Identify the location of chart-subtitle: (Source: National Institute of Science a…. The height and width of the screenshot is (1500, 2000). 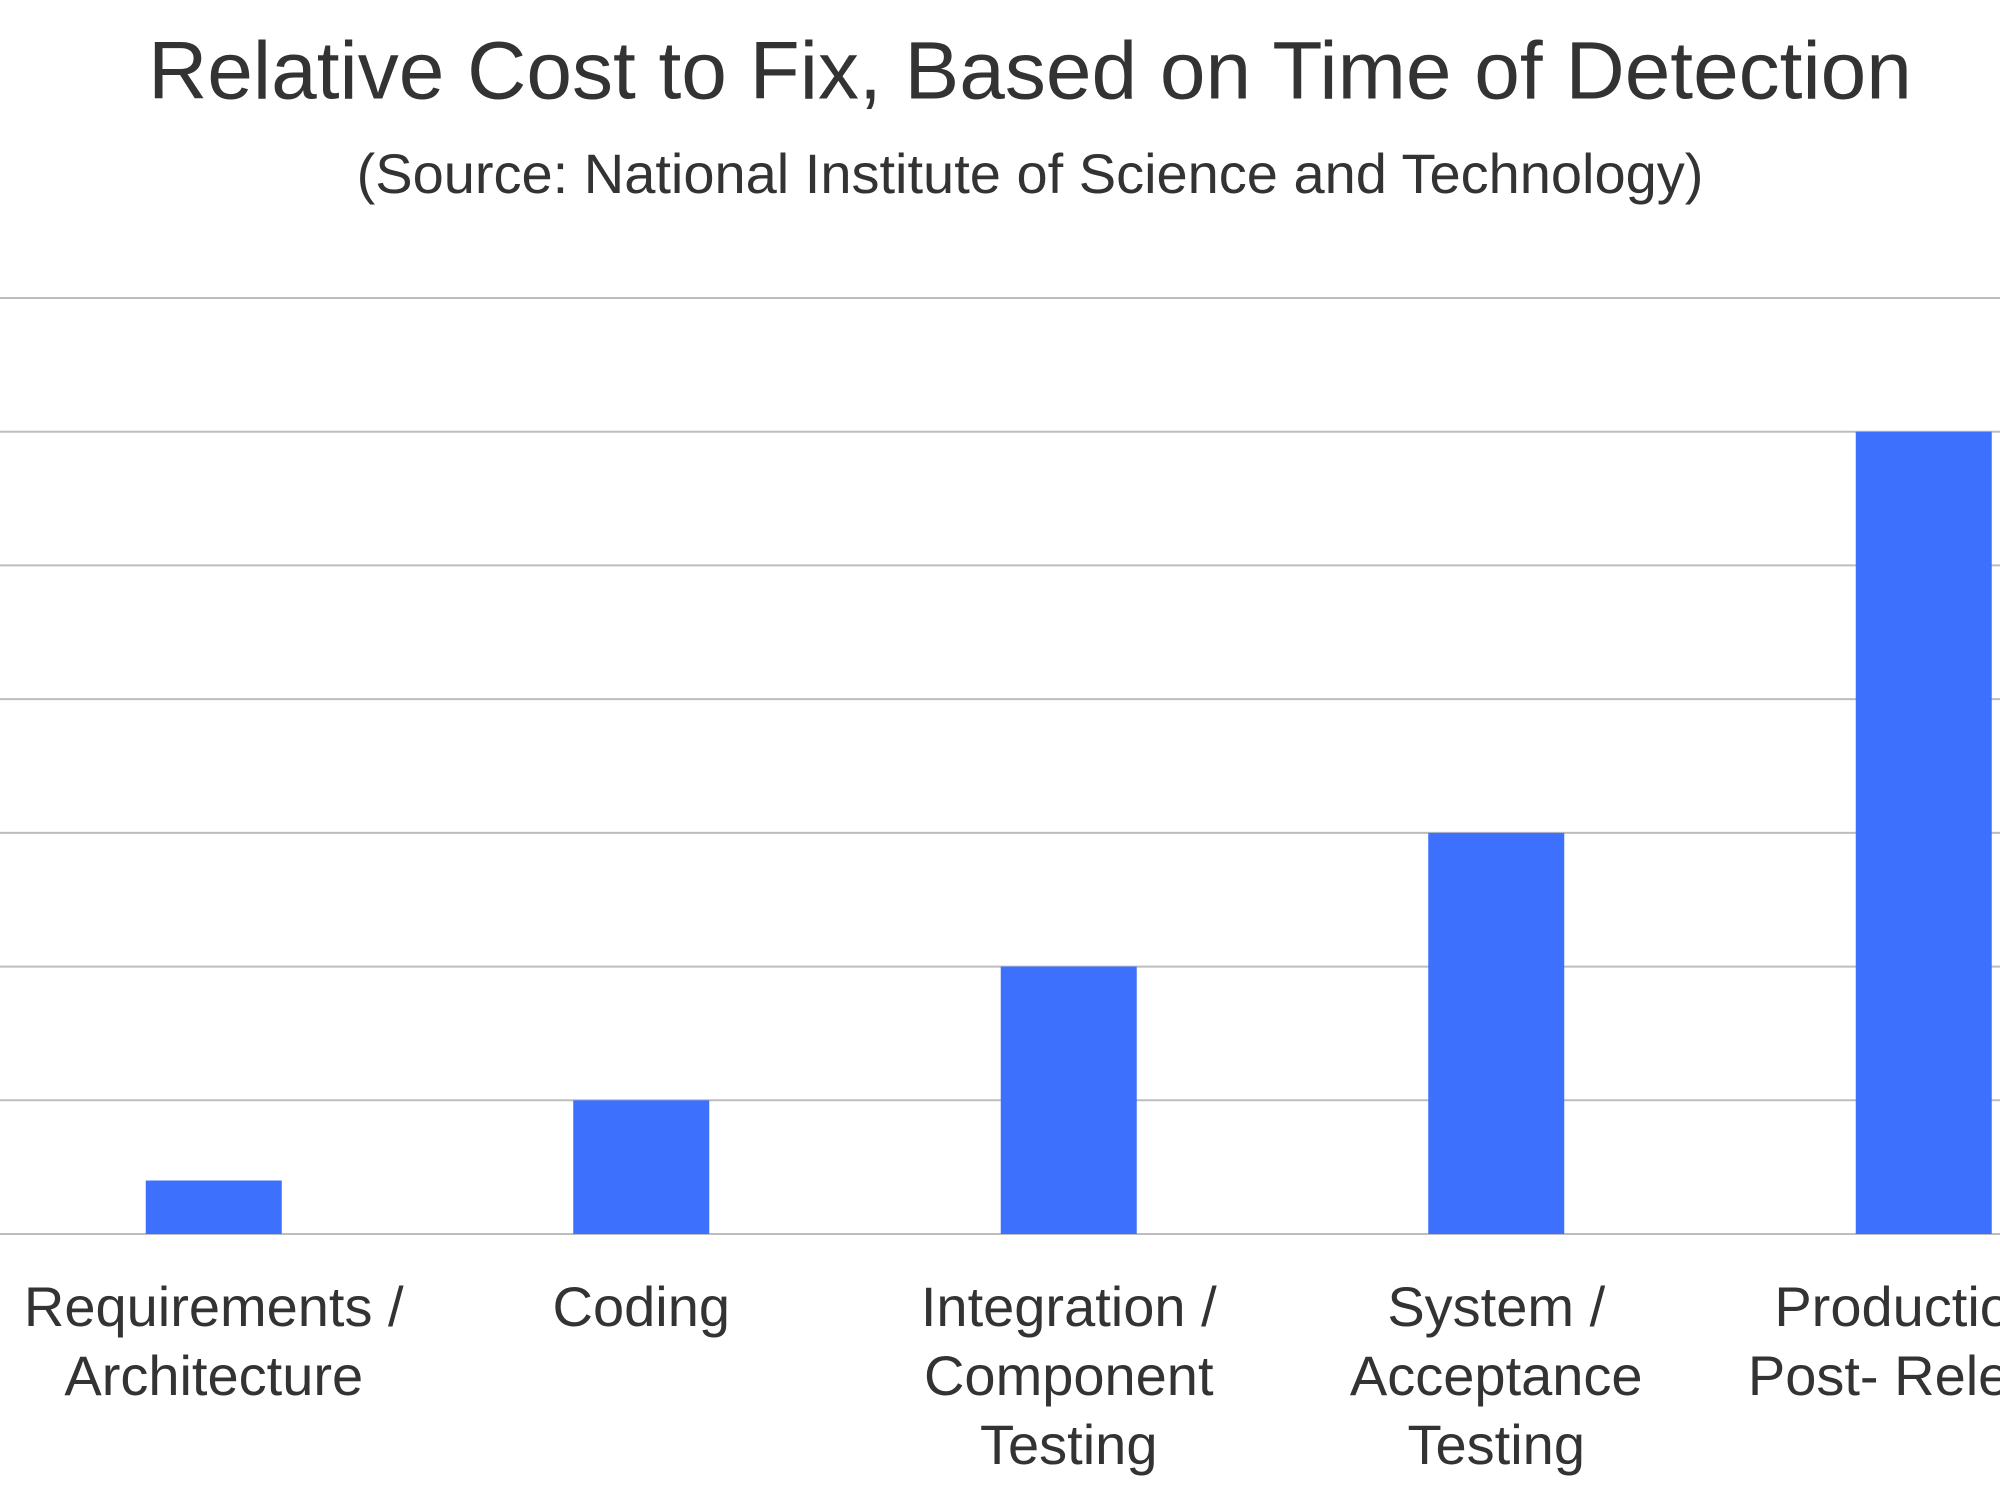
(1030, 173).